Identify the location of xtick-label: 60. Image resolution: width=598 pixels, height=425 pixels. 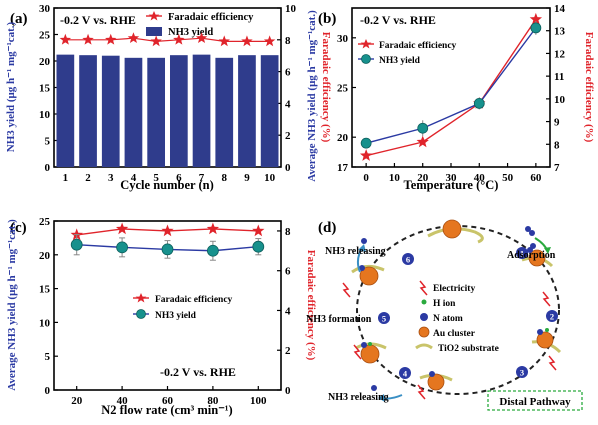
(536, 178).